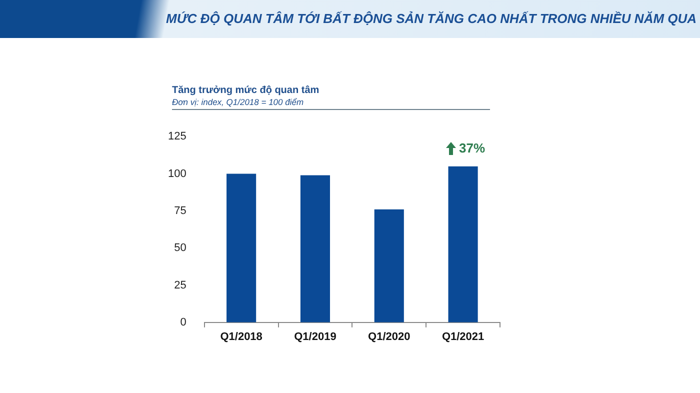 The image size is (700, 393). What do you see at coordinates (463, 337) in the screenshot?
I see `x-tick-label: Q1/2021` at bounding box center [463, 337].